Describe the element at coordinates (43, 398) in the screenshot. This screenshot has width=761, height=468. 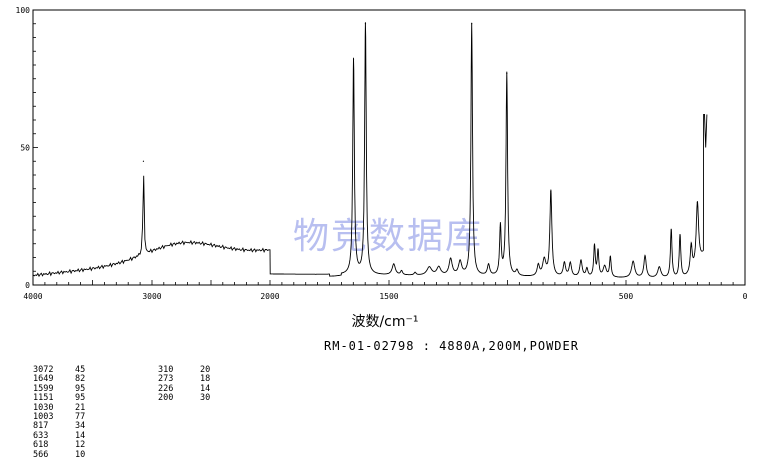
I see `peak-wavenumber: 1151` at that location.